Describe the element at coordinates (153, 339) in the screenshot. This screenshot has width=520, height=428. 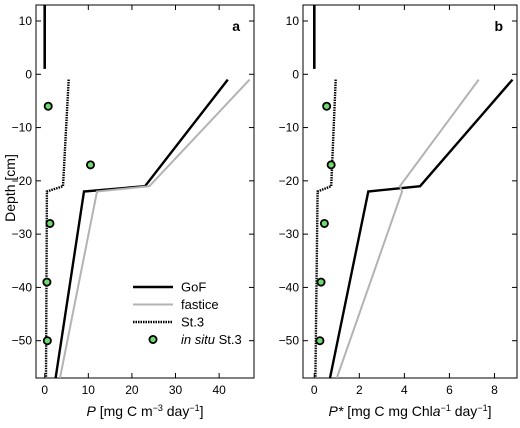
I see `legend-marker-insitu` at that location.